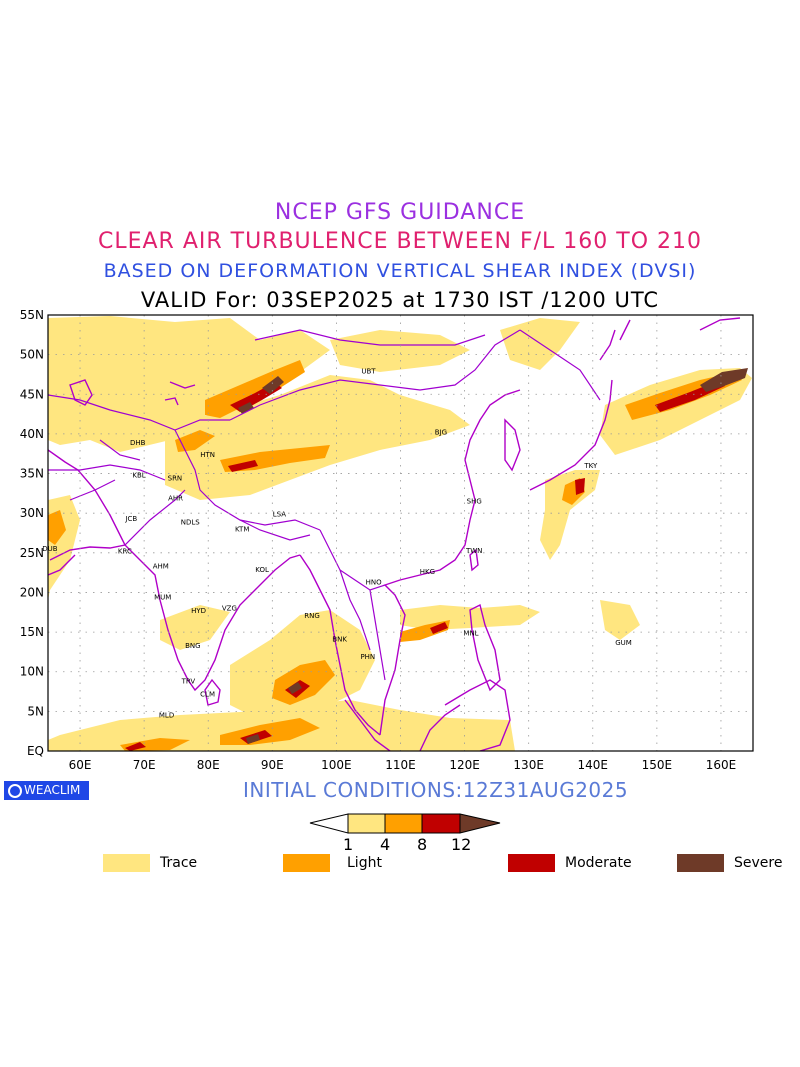 The height and width of the screenshot is (1067, 800). What do you see at coordinates (348, 844) in the screenshot?
I see `colorbar-tick-1: 1` at bounding box center [348, 844].